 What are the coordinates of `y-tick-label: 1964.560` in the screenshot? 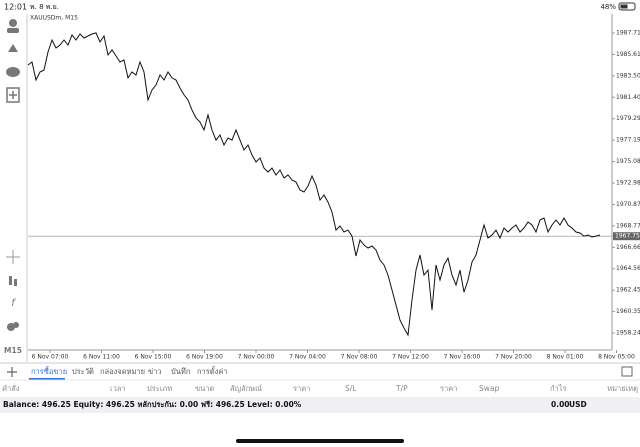 It's located at (628, 268).